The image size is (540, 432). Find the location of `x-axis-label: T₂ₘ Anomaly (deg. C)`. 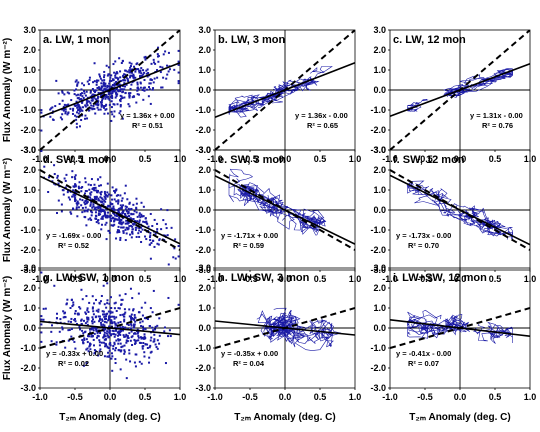

x-axis-label: T₂ₘ Anomaly (deg. C) is located at coordinates (284, 417).